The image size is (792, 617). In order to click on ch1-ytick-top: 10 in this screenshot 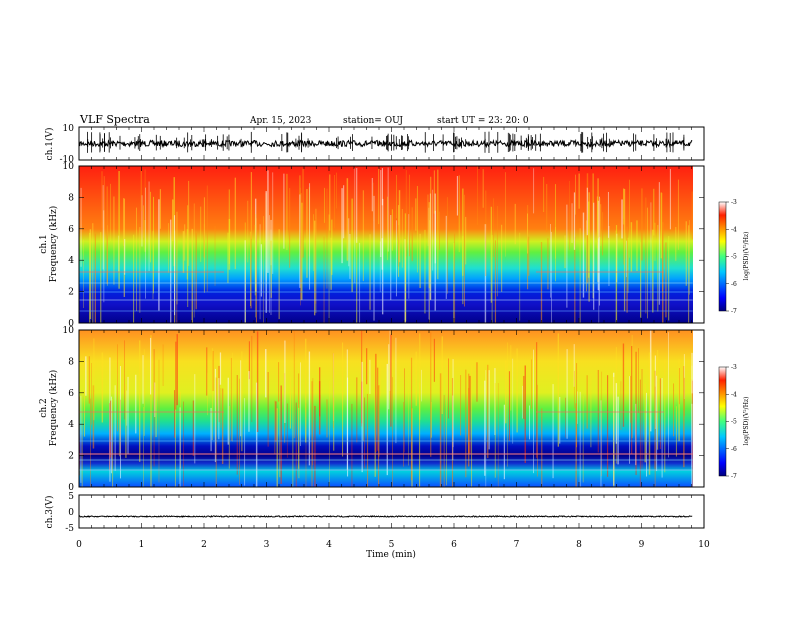, I will do `click(69, 129)`.